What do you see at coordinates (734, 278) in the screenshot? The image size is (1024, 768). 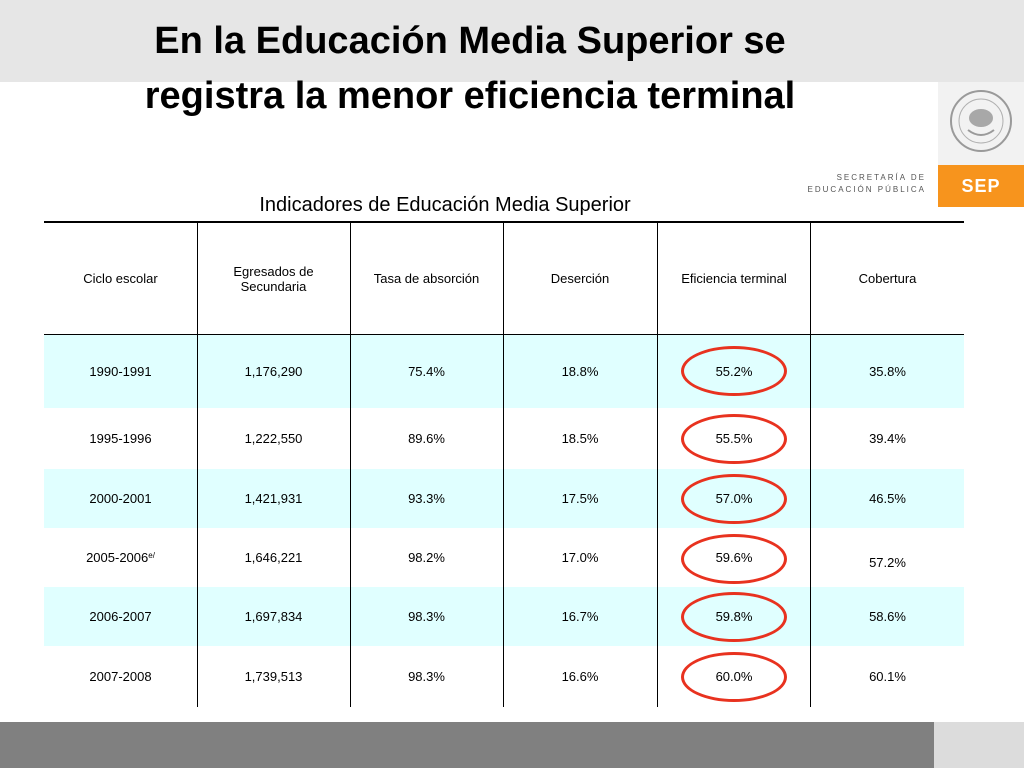 I see `header-eficiencia: Eficiencia terminal` at bounding box center [734, 278].